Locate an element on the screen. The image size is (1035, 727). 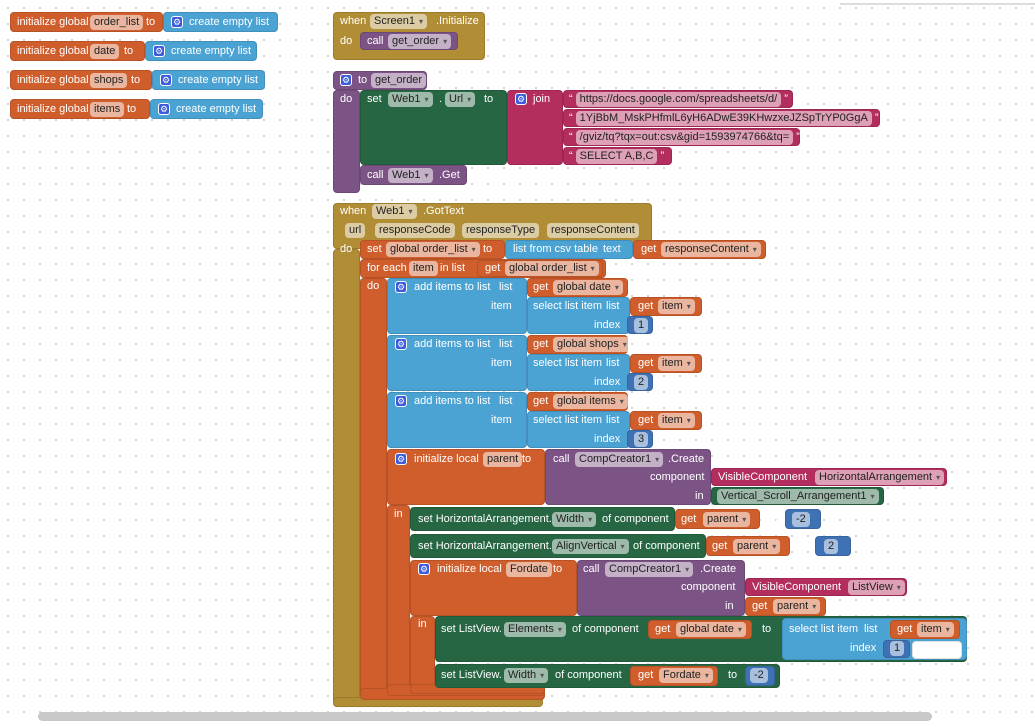
local-name-field: Fordate is located at coordinates (529, 569).